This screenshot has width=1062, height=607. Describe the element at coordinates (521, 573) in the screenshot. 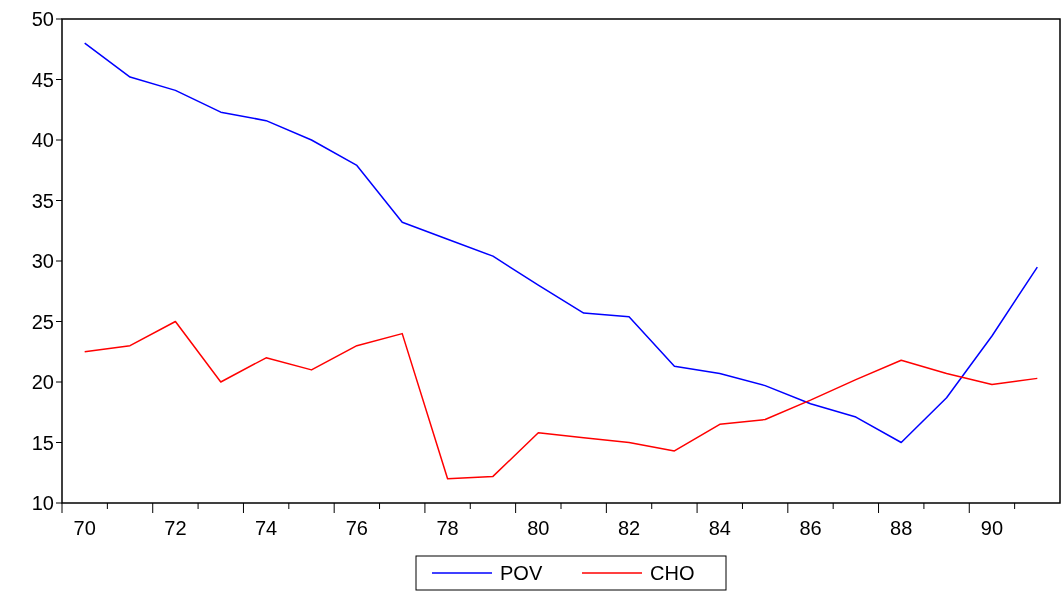

I see `legend-label: POV` at that location.